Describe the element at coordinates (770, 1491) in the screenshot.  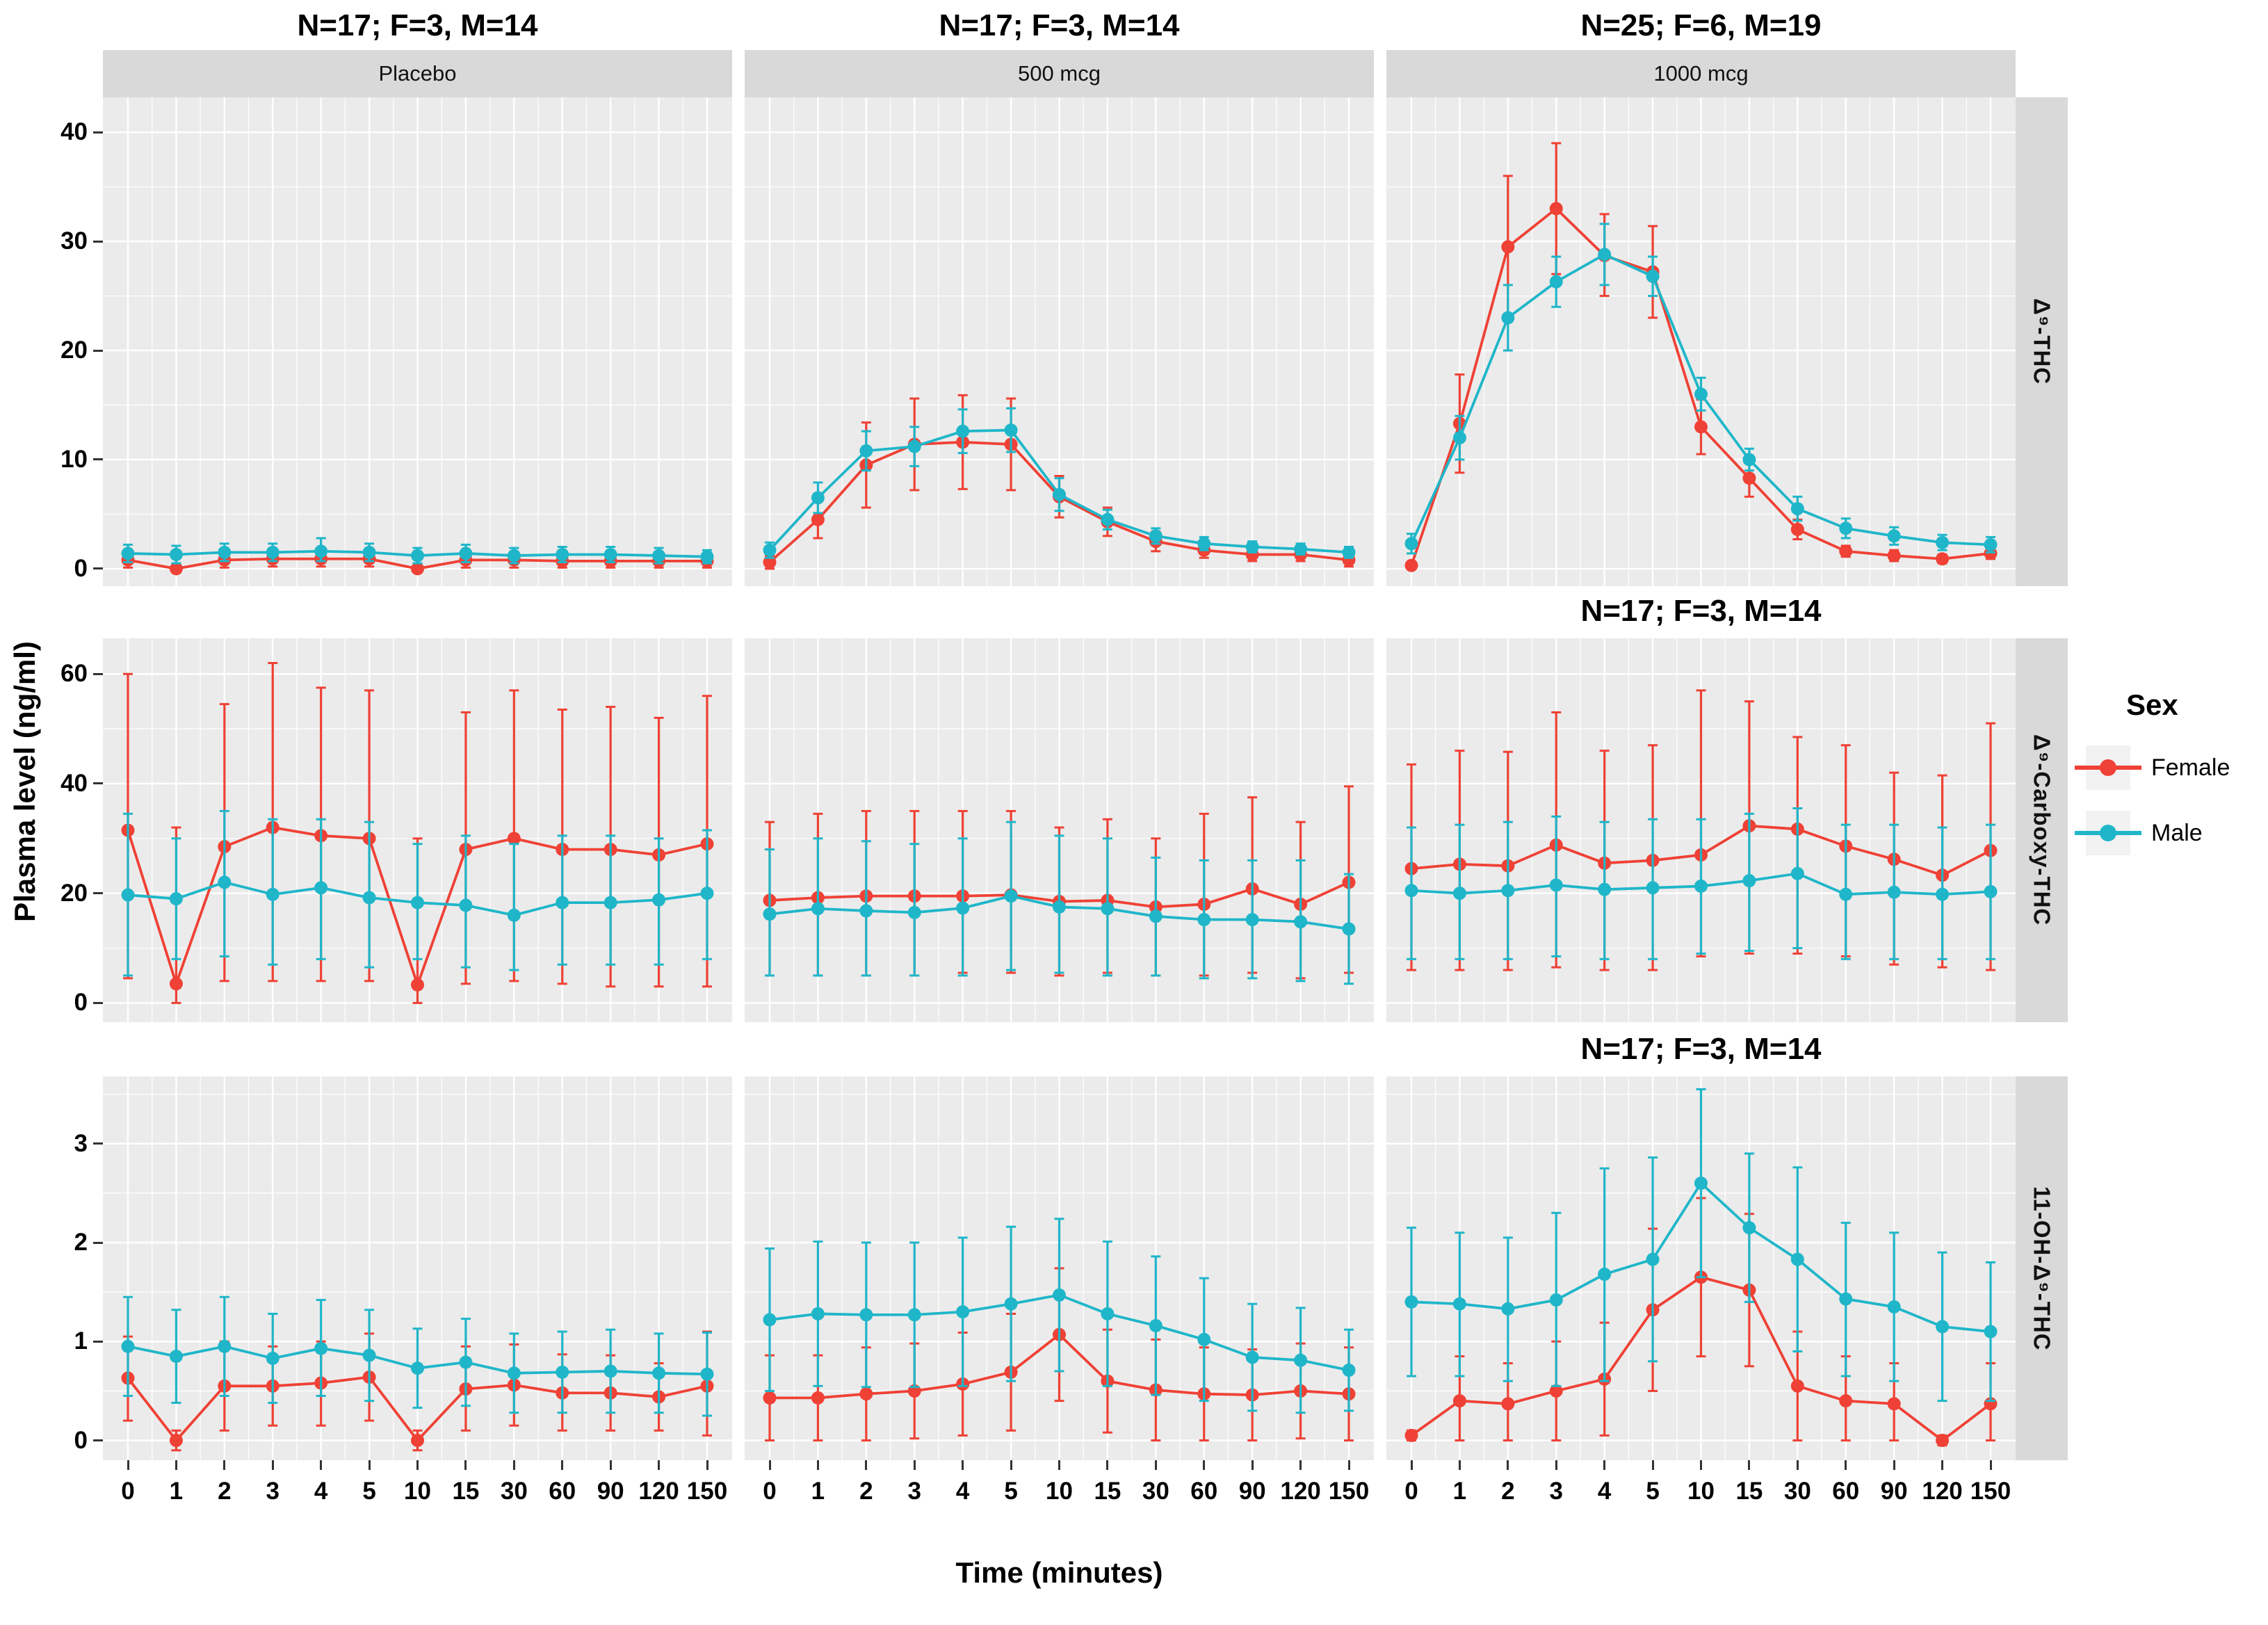
I see `x-tick-label: 0` at that location.